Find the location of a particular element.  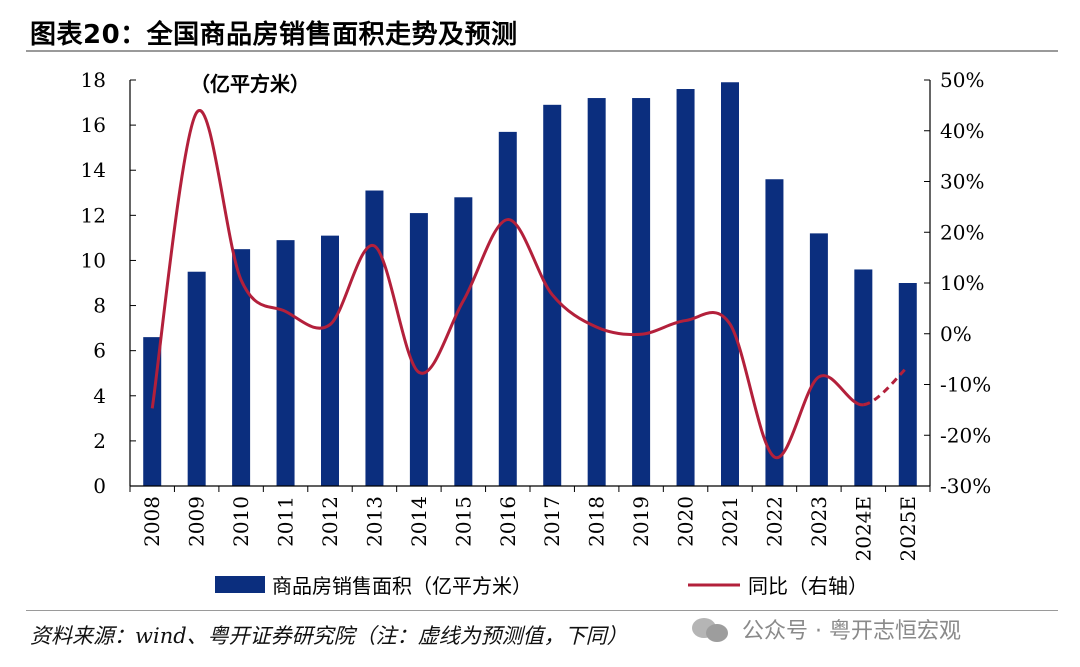

bar-2015 is located at coordinates (463, 342).